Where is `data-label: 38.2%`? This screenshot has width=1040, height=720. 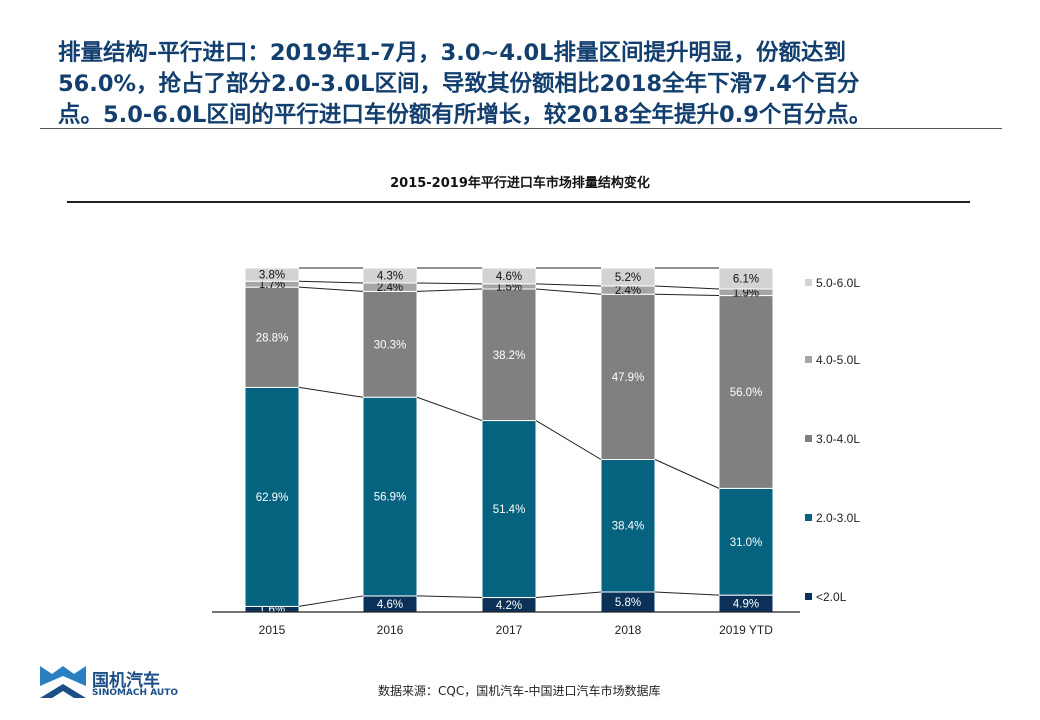 data-label: 38.2% is located at coordinates (509, 356).